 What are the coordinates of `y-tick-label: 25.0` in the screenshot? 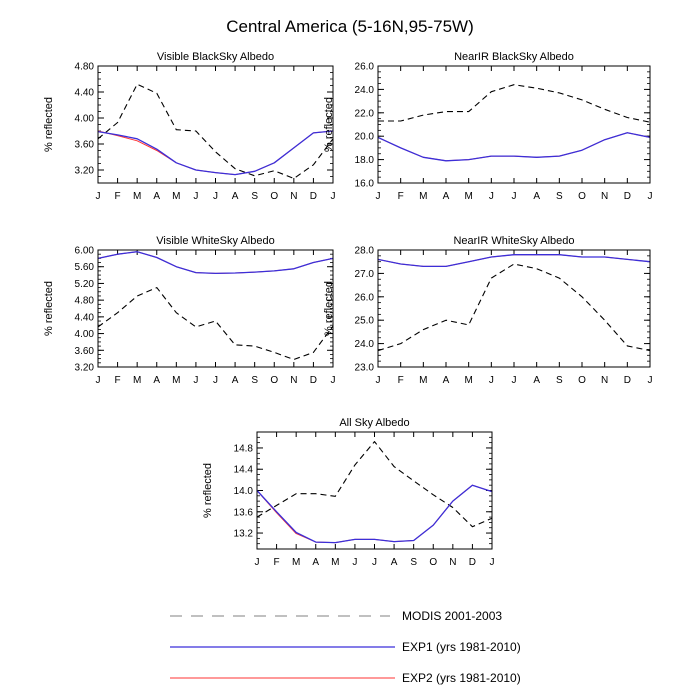 It's located at (365, 321).